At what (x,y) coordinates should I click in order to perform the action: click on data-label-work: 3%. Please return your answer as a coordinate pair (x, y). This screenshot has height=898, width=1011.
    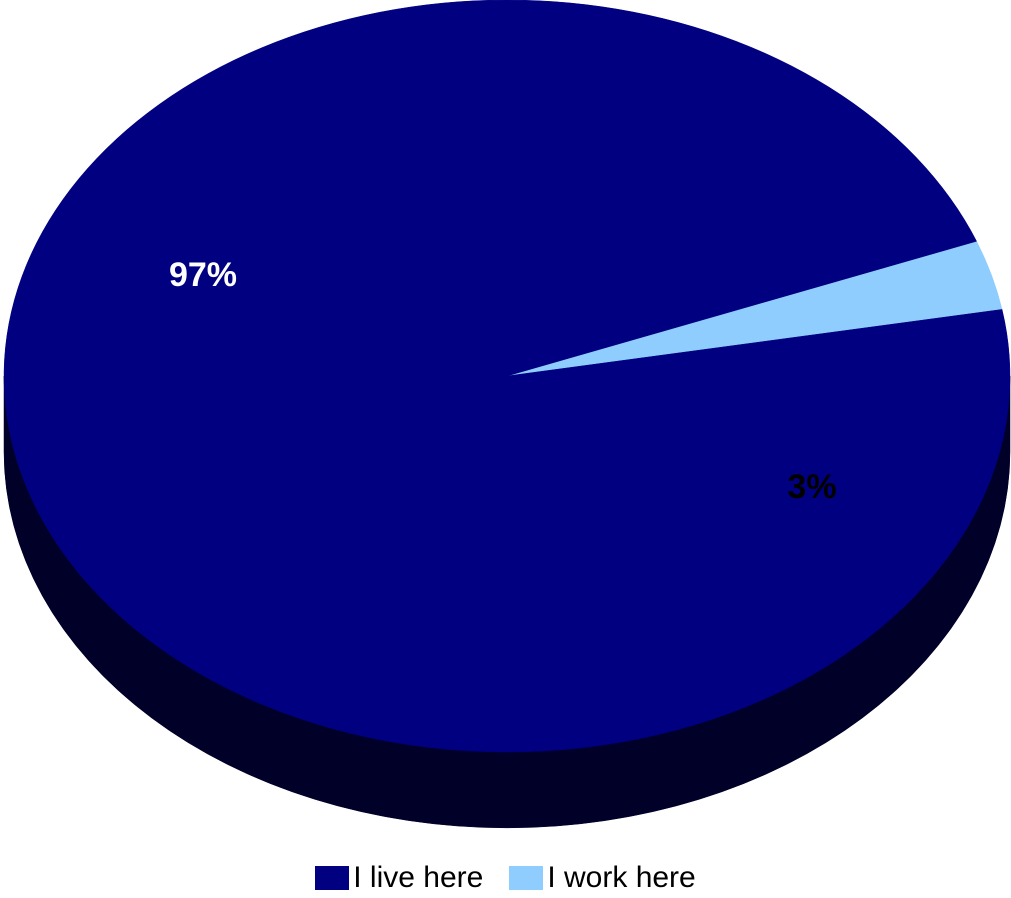
    Looking at the image, I should click on (811, 487).